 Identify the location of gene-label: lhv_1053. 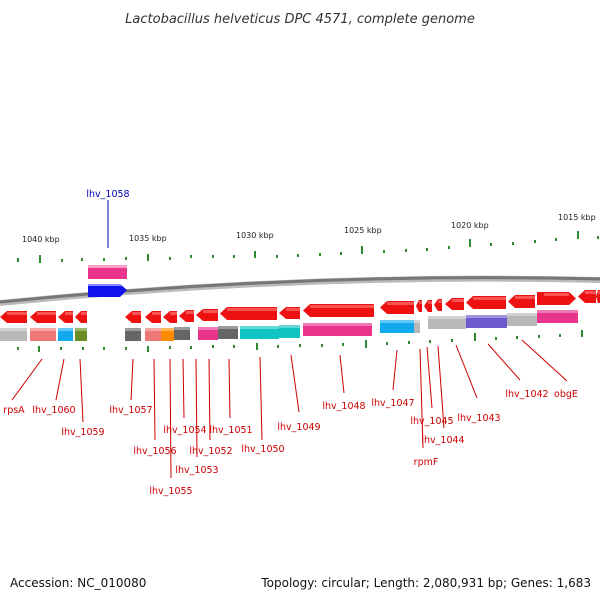
(196, 470).